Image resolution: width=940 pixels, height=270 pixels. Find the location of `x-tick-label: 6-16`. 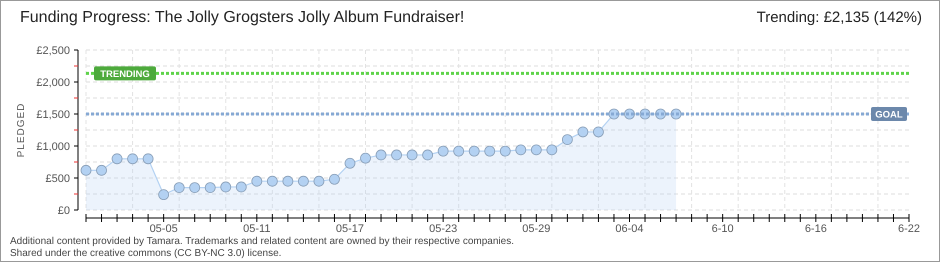

x-tick-label: 6-16 is located at coordinates (815, 229).